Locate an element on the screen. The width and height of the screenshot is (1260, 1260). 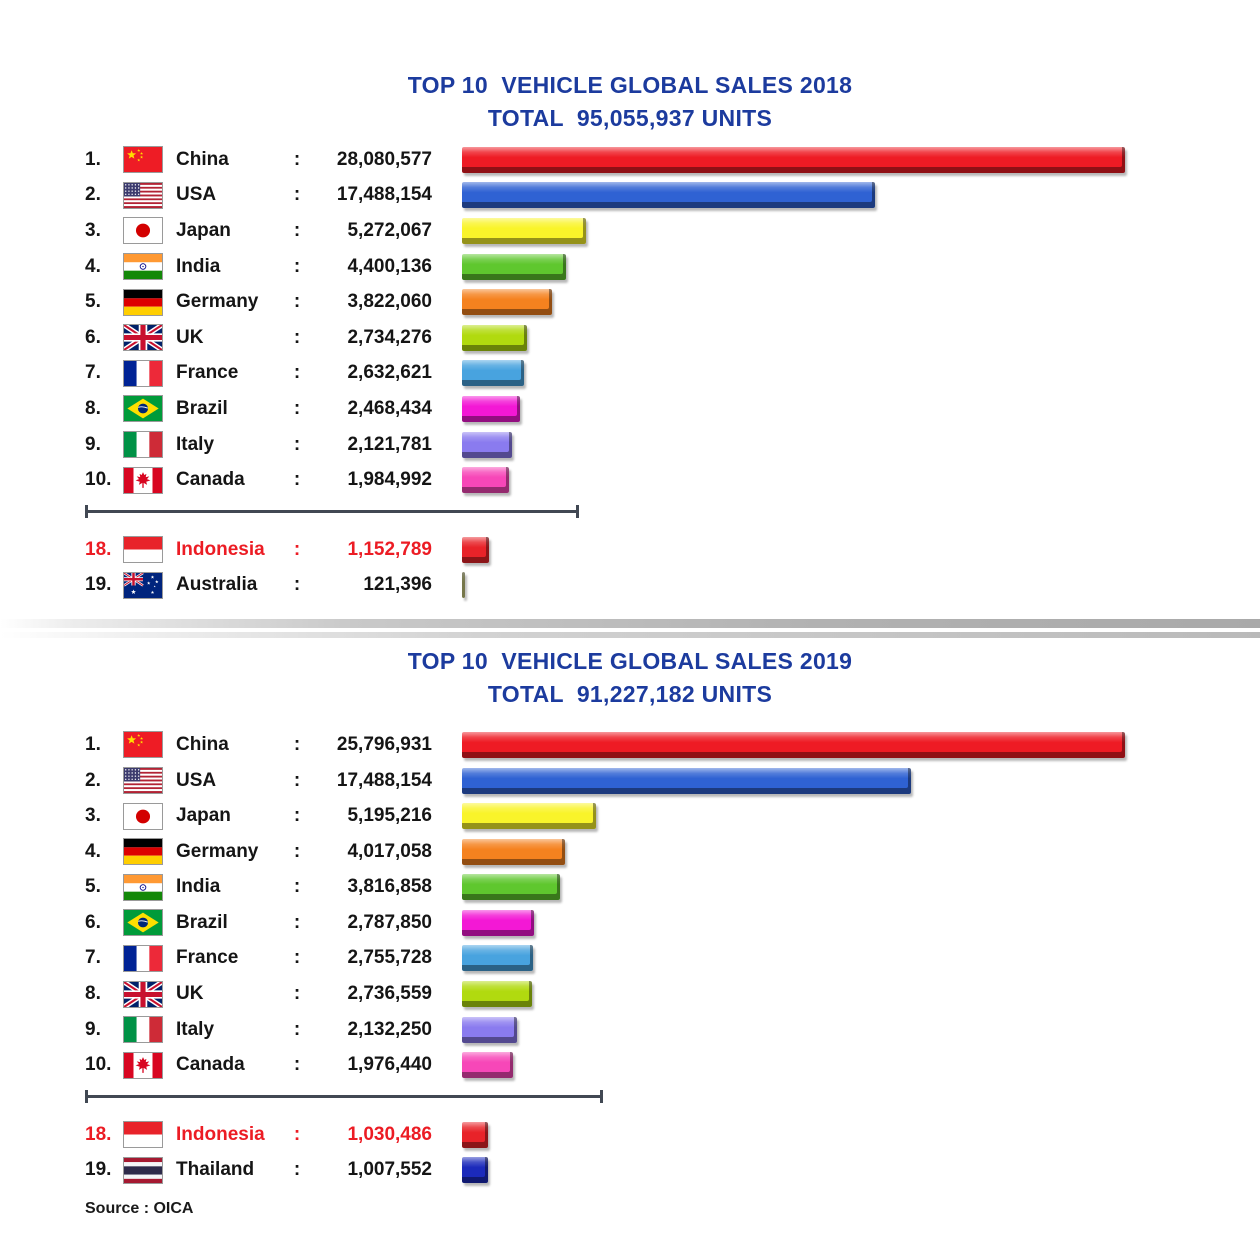
country-row-indonesia: 18. Indonesia: 1,030,486 is located at coordinates (672, 1135).